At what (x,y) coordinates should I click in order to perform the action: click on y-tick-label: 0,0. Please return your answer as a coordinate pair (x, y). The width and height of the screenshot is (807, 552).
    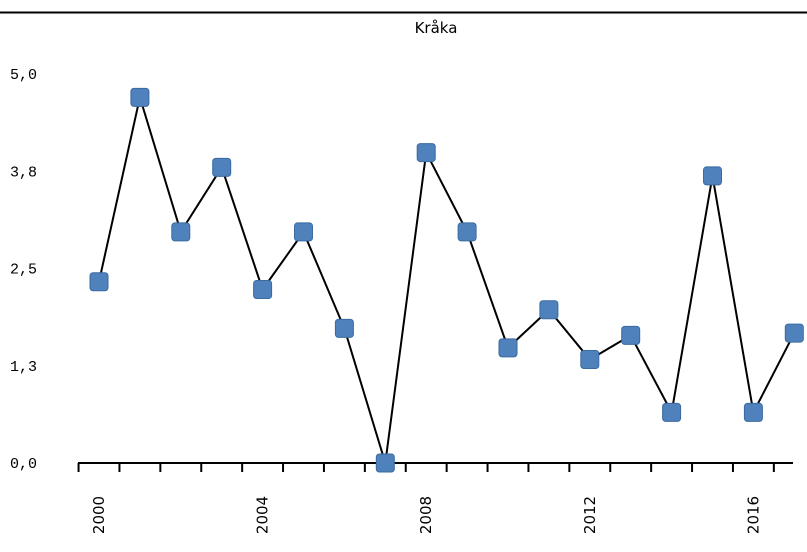
    Looking at the image, I should click on (23, 464).